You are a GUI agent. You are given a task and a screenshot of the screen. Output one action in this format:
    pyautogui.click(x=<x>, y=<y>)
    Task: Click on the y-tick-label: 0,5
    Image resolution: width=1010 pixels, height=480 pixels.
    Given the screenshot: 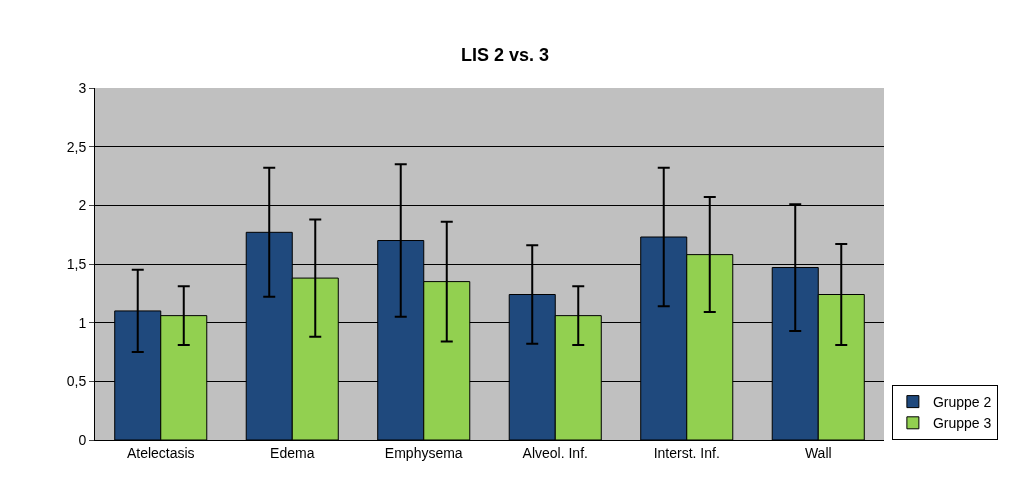 What is the action you would take?
    pyautogui.click(x=76, y=381)
    